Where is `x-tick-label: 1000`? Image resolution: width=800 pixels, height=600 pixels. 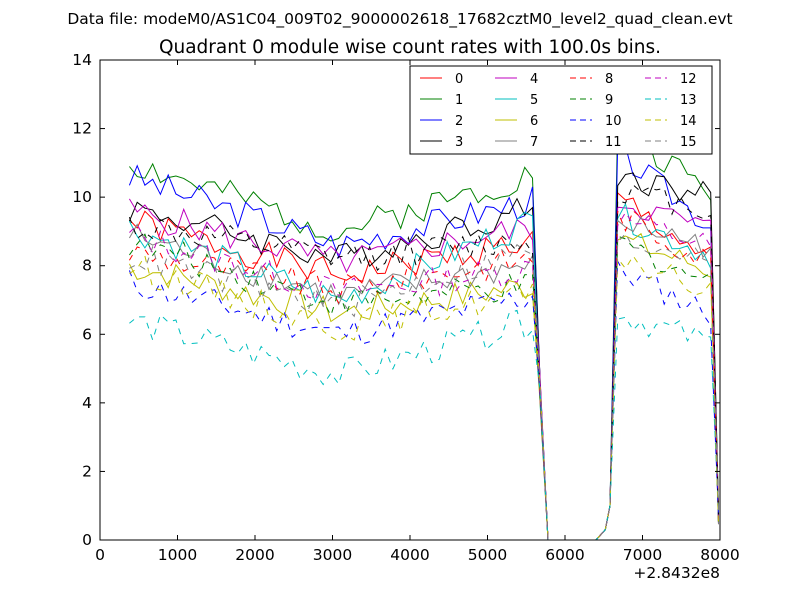
x-tick-label: 1000 is located at coordinates (177, 555).